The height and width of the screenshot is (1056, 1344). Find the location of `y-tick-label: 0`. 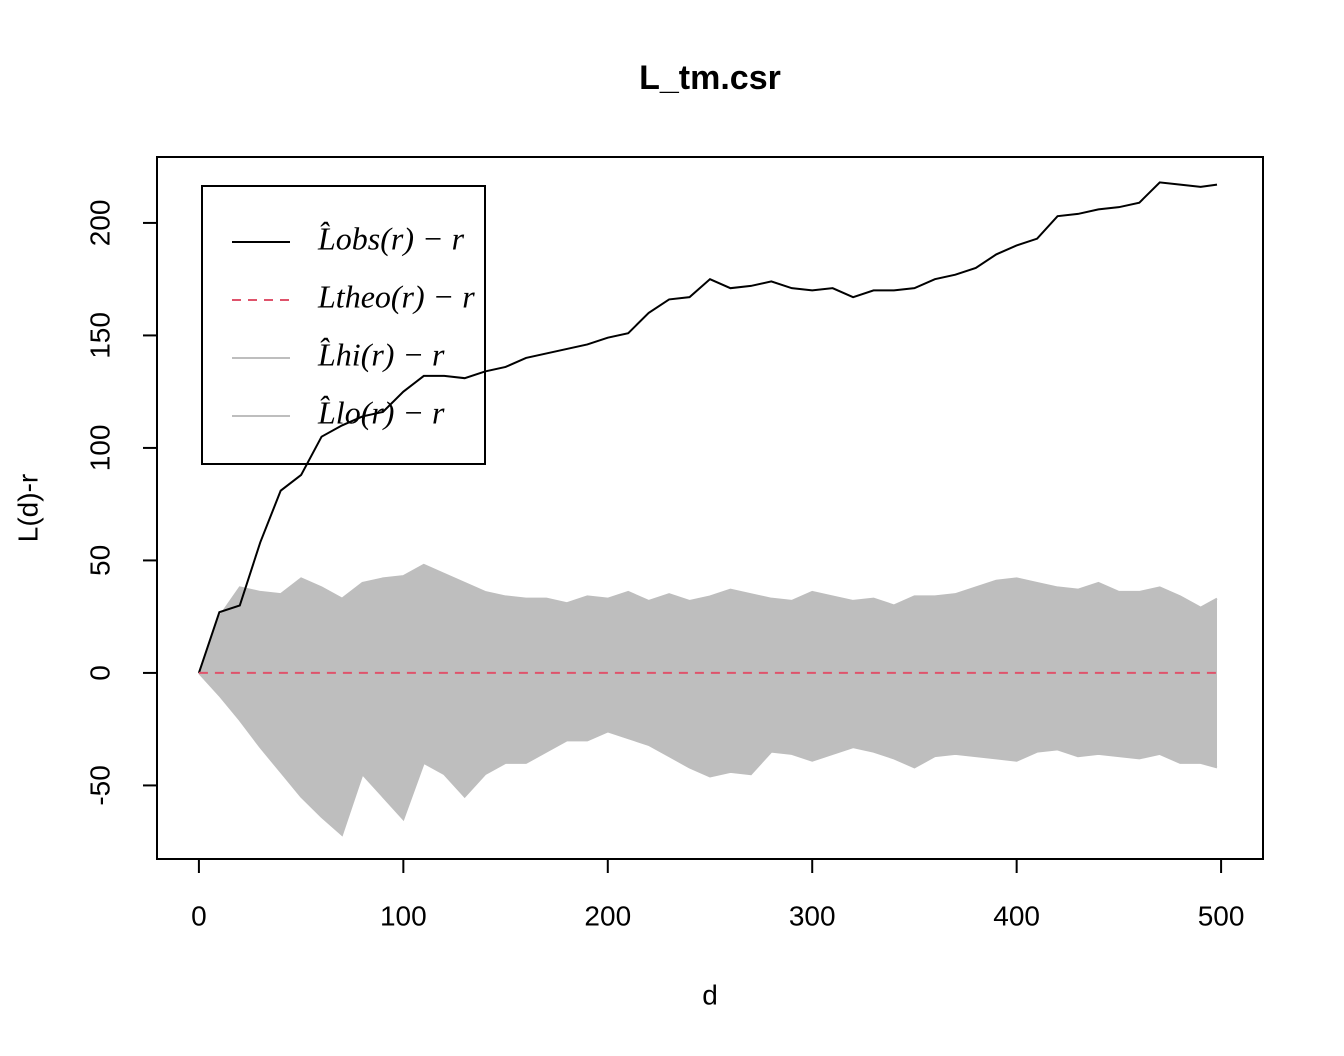

y-tick-label: 0 is located at coordinates (99, 673).